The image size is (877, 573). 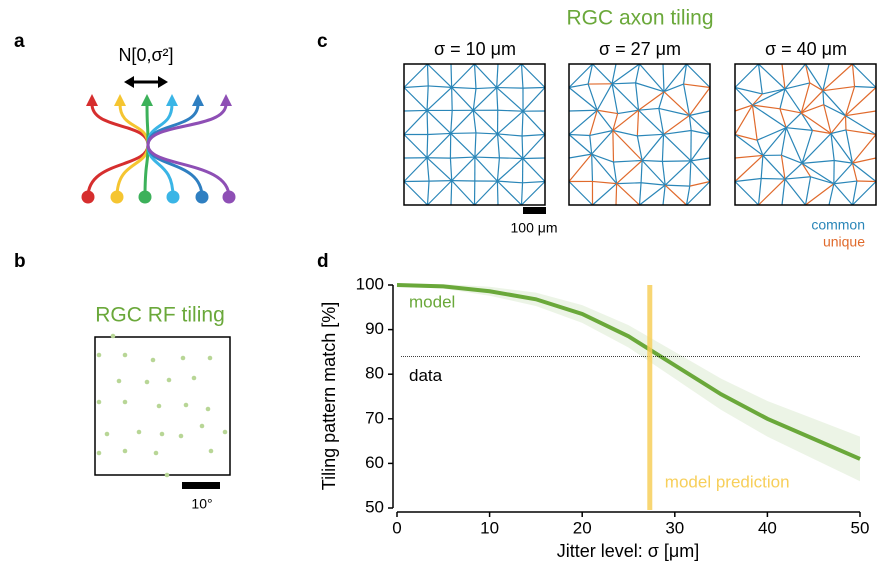 What do you see at coordinates (172, 100) in the screenshot?
I see `arrowhead` at bounding box center [172, 100].